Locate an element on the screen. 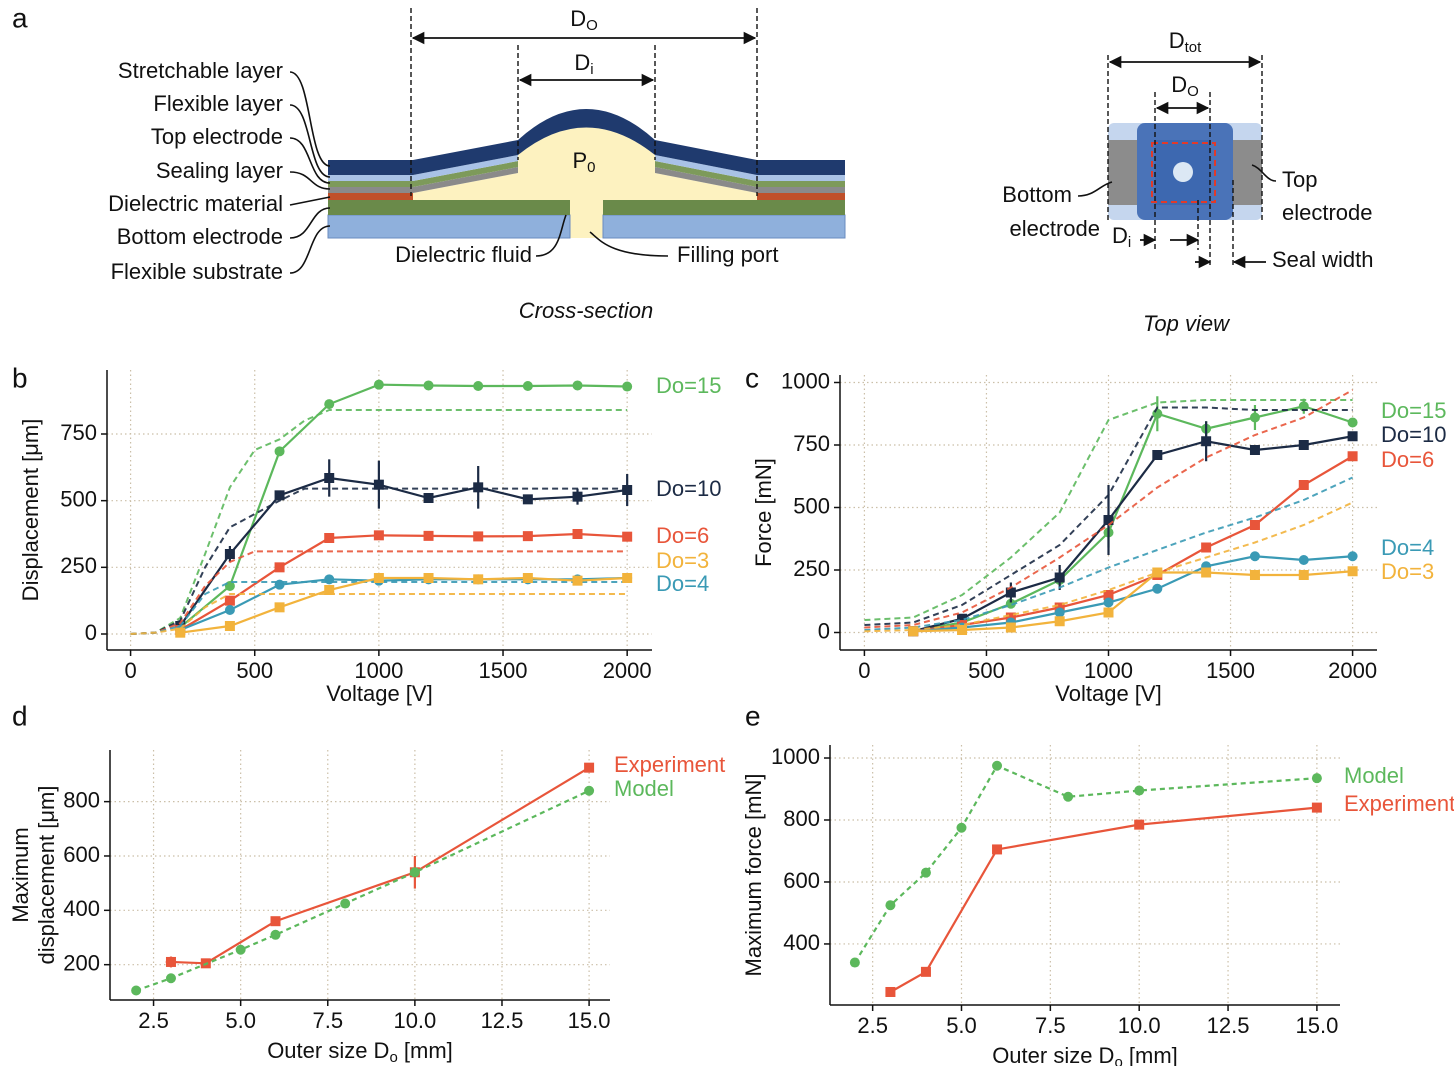 The image size is (1454, 1066). series-label: Do=6 is located at coordinates (682, 535).